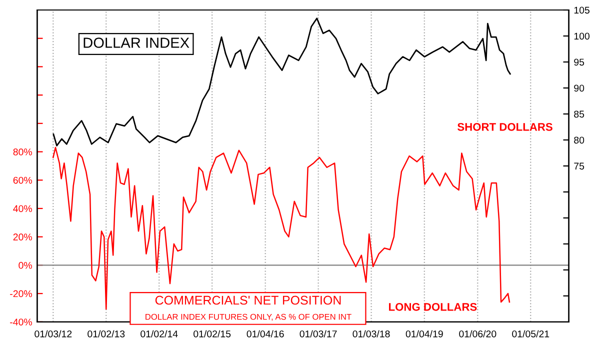  Describe the element at coordinates (21, 322) in the screenshot. I see `y-tick-label: -40%` at that location.